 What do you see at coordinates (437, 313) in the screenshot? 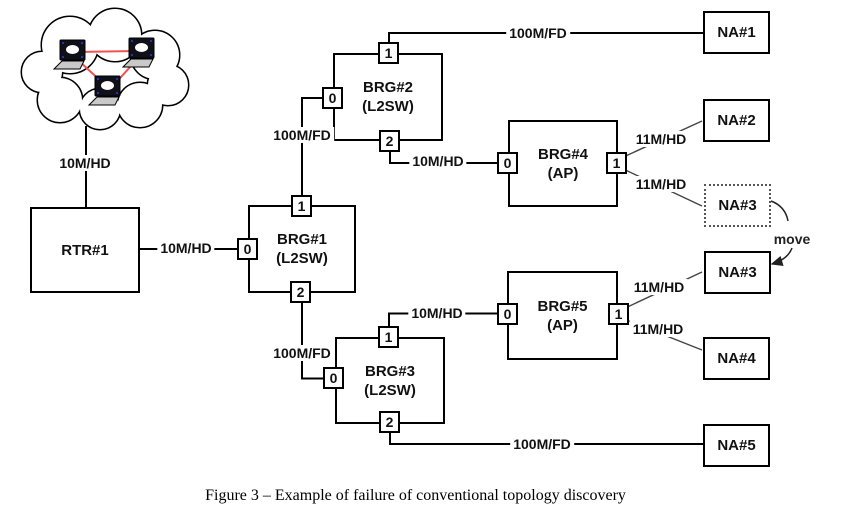
I see `link-label-brg3-brg5: 10M/HD` at bounding box center [437, 313].